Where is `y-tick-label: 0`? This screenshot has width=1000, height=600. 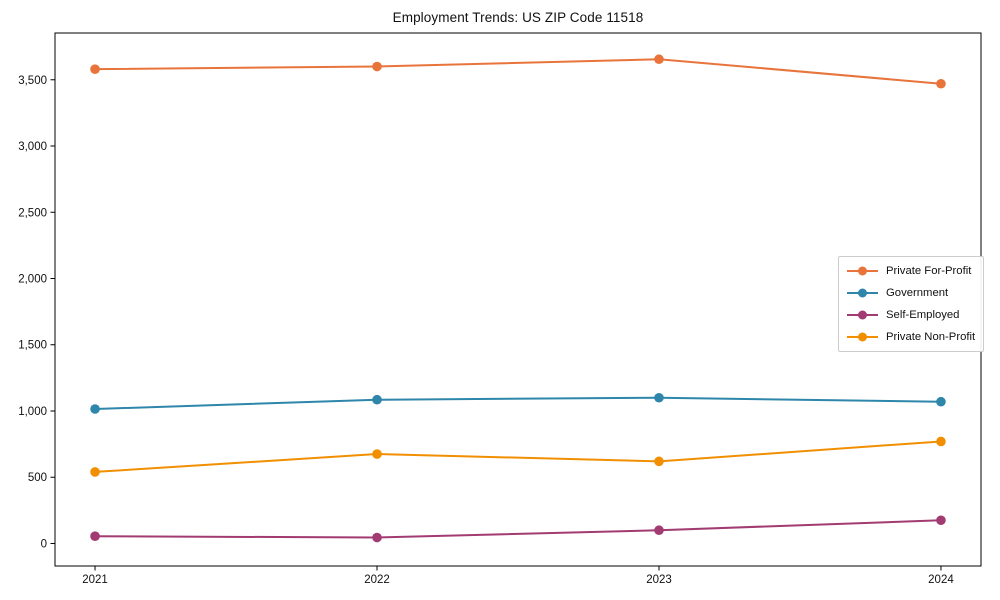 y-tick-label: 0 is located at coordinates (44, 544).